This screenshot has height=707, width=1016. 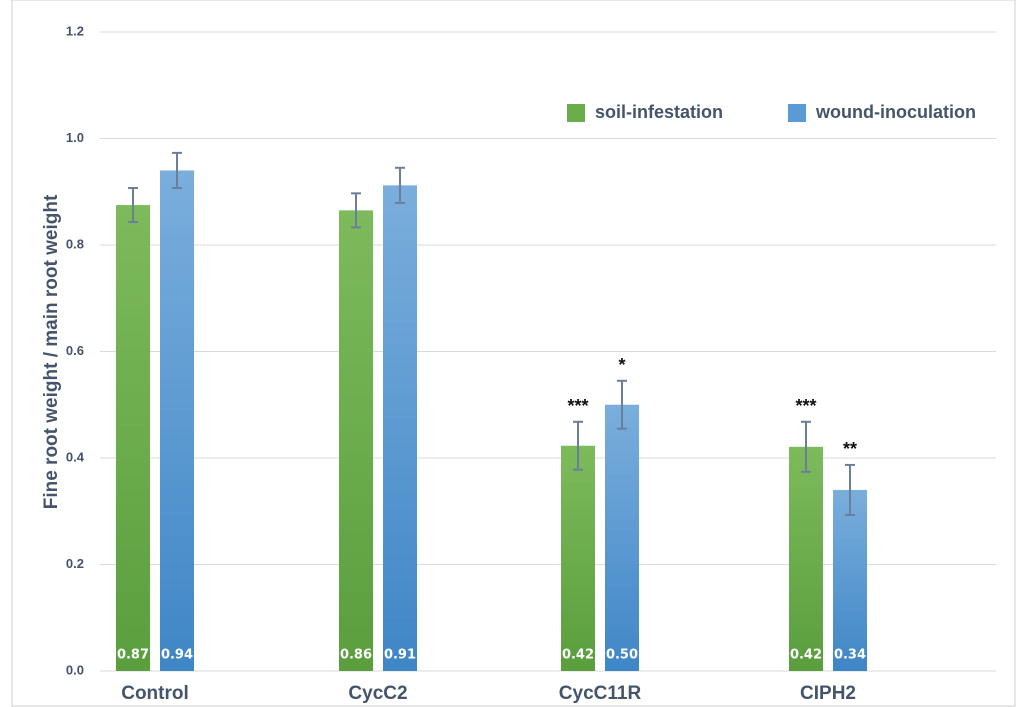 I want to click on data-label: 0.86, so click(x=356, y=655).